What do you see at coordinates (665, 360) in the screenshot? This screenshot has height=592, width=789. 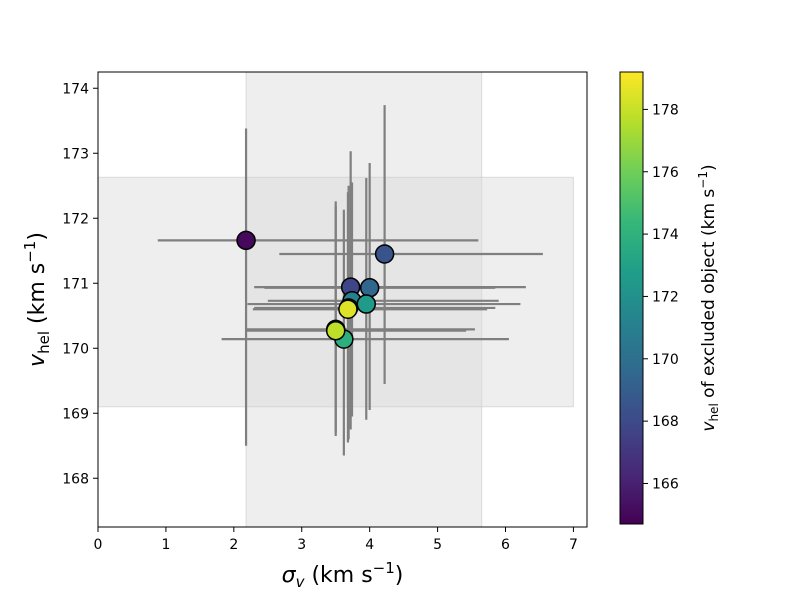 I see `colorbar-tick-label: 170` at bounding box center [665, 360].